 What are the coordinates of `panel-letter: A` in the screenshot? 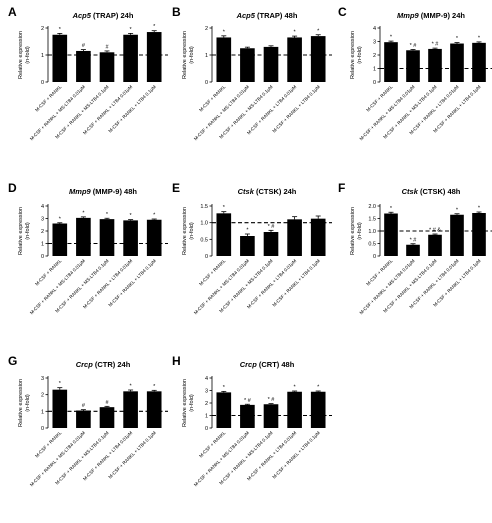 It's located at (12, 12).